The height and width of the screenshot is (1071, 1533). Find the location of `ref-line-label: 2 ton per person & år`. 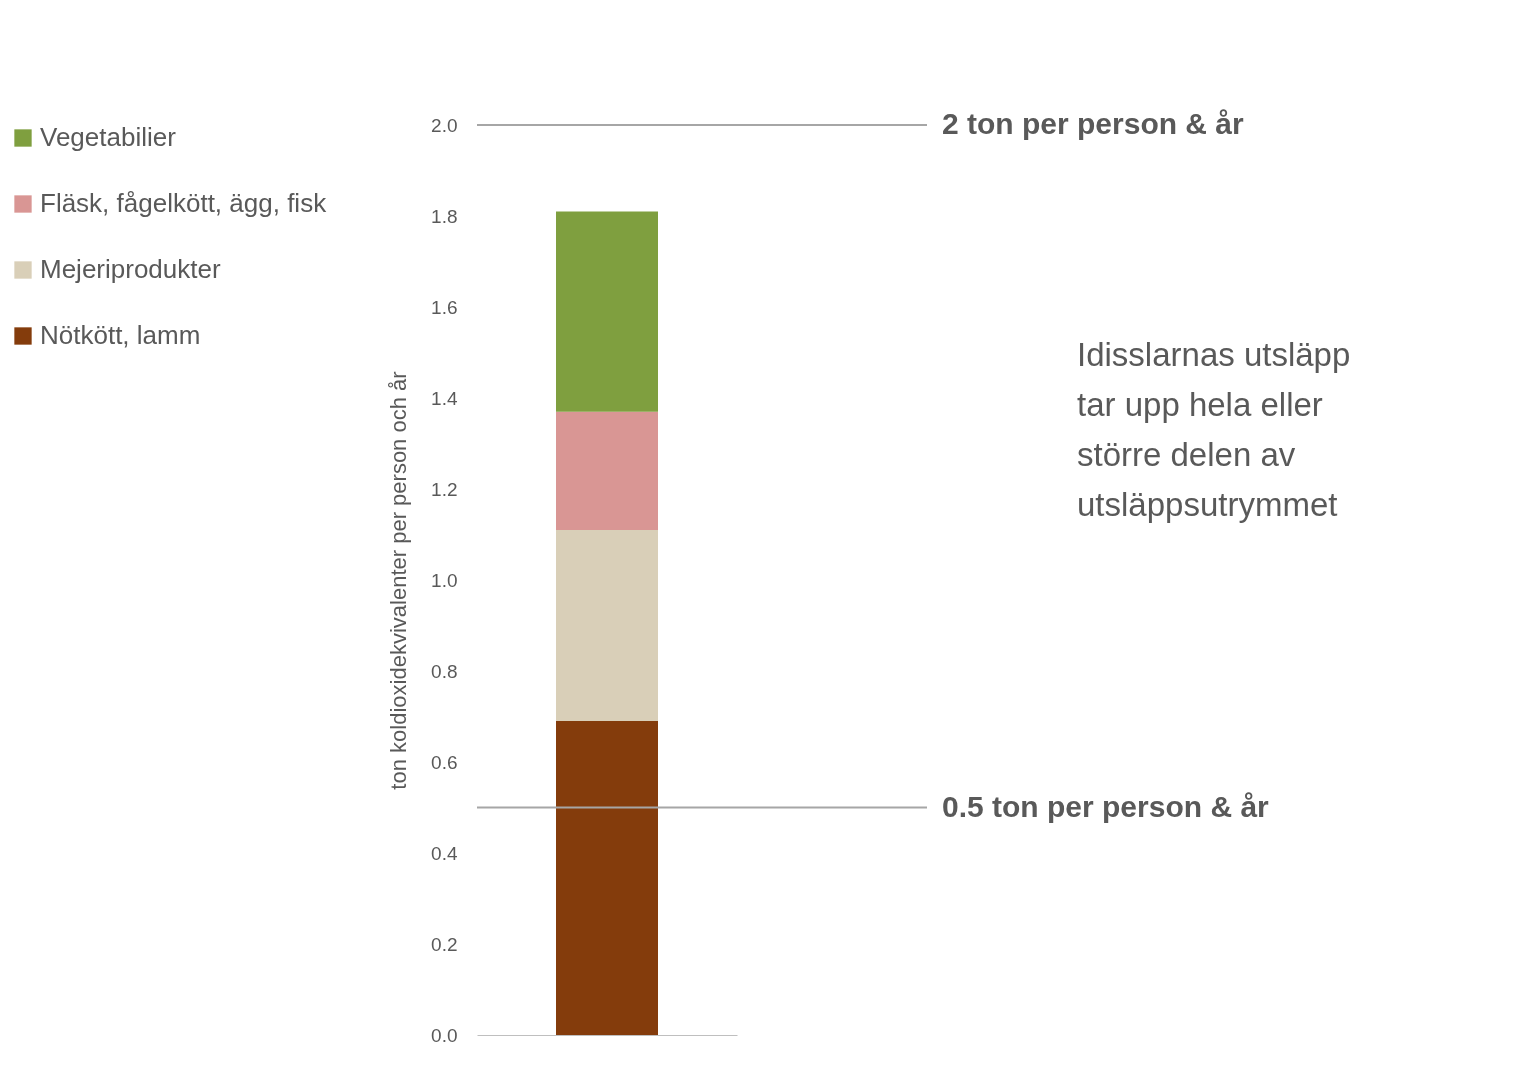

ref-line-label: 2 ton per person & år is located at coordinates (1093, 123).